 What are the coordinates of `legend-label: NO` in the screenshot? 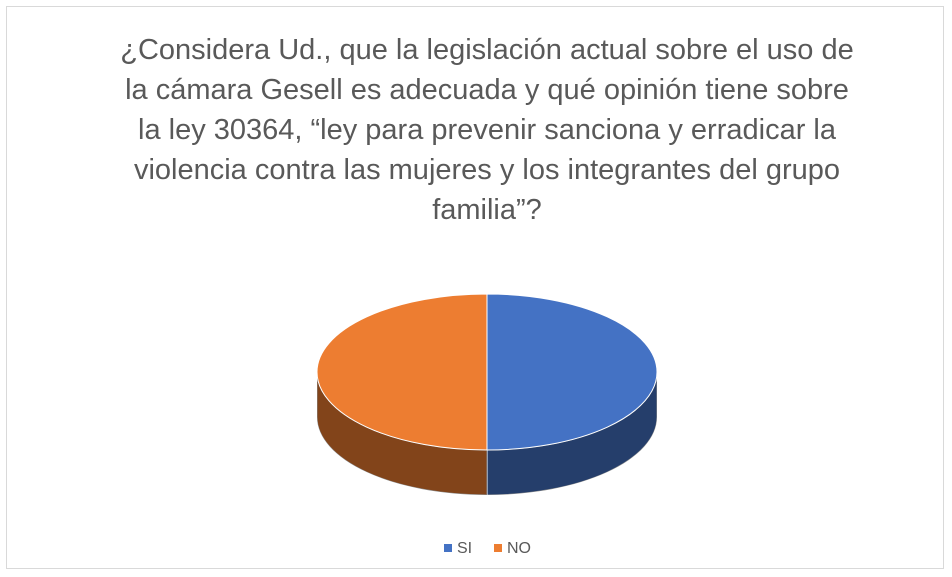 It's located at (519, 548).